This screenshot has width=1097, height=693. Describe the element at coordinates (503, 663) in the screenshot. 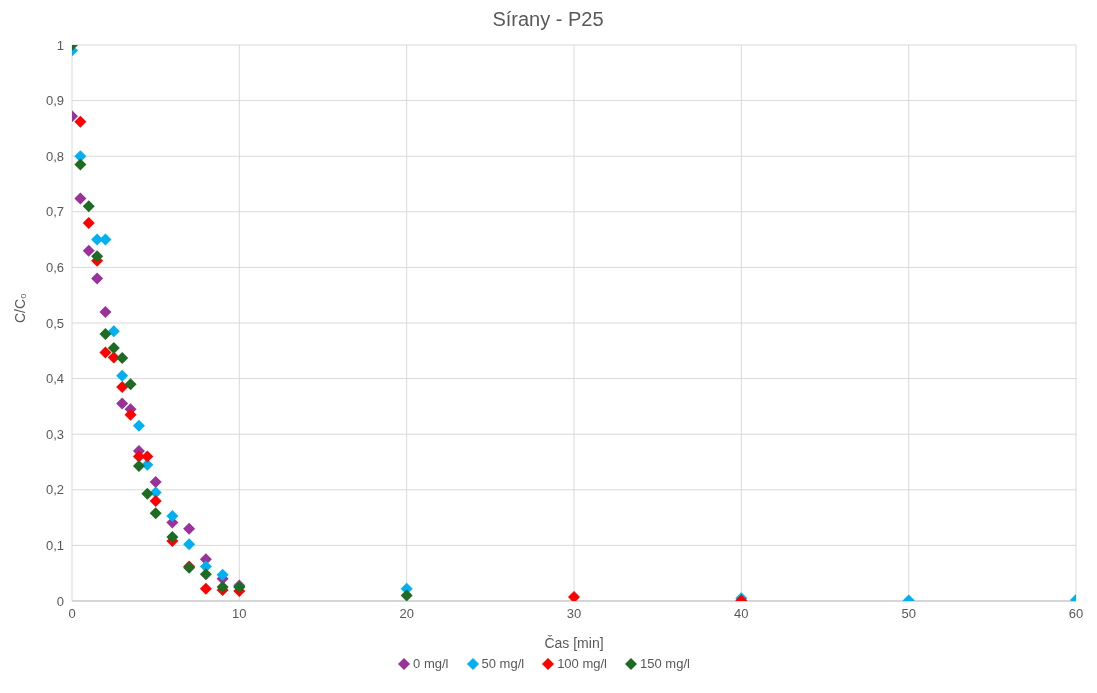

I see `legend-label: 50 mg/l` at that location.